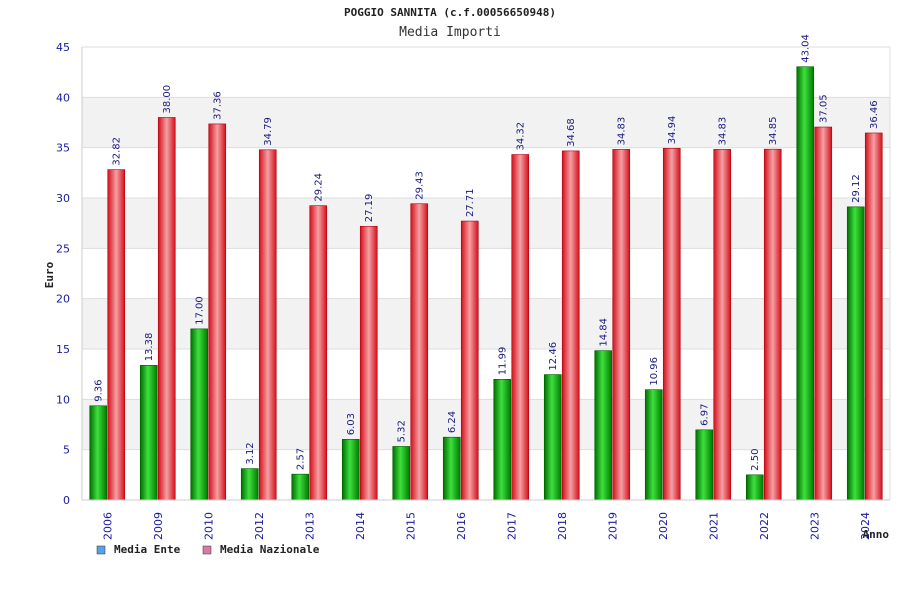 The height and width of the screenshot is (600, 900). What do you see at coordinates (420, 185) in the screenshot?
I see `data-label-media-nazionale-2015: 29.43` at bounding box center [420, 185].